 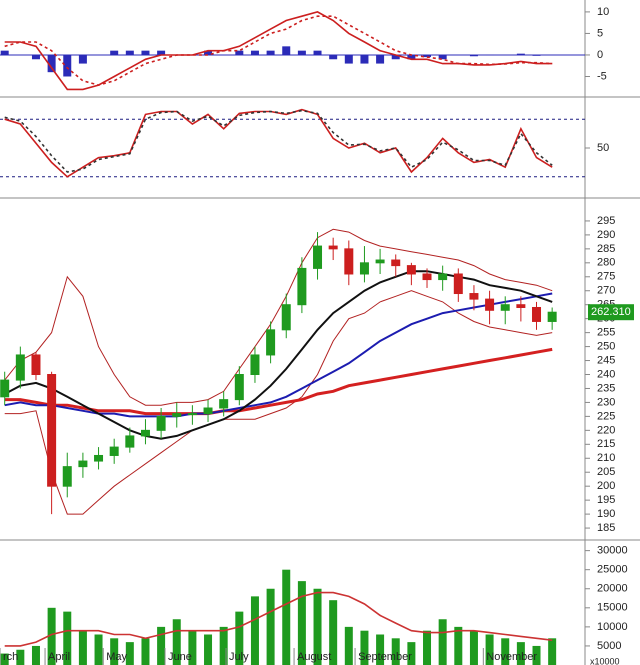 I want to click on x-tick-label: June, so click(x=180, y=657).